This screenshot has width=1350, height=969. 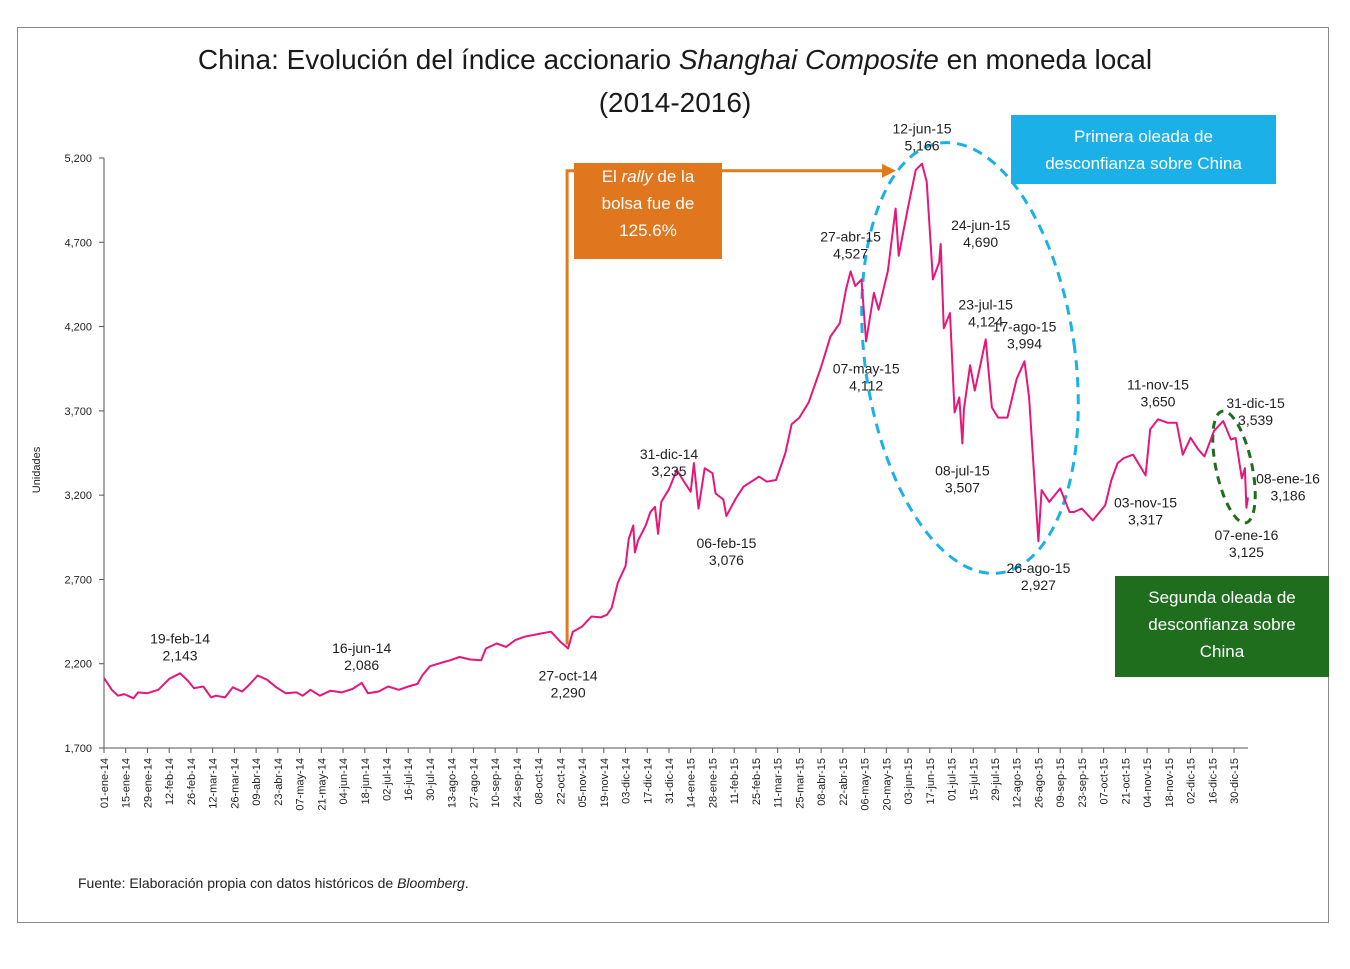 I want to click on annotation-date: 31-dic-14, so click(x=669, y=454).